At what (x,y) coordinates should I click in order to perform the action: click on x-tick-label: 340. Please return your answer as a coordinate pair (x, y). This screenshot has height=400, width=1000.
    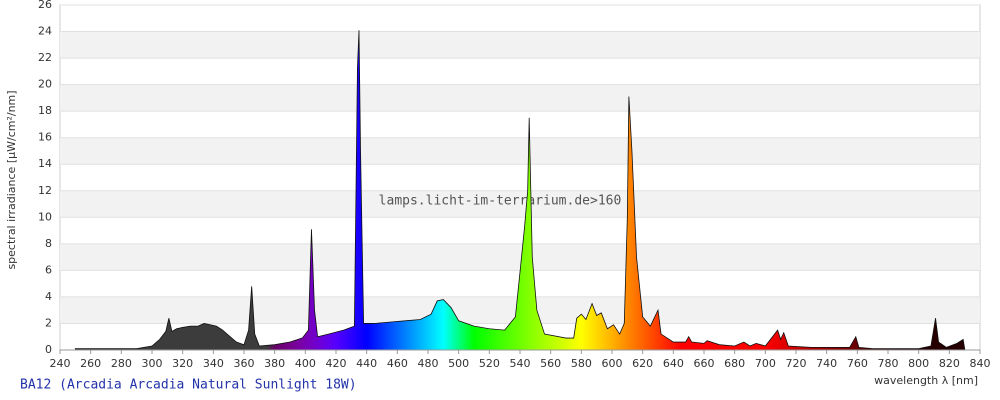
    Looking at the image, I should click on (213, 363).